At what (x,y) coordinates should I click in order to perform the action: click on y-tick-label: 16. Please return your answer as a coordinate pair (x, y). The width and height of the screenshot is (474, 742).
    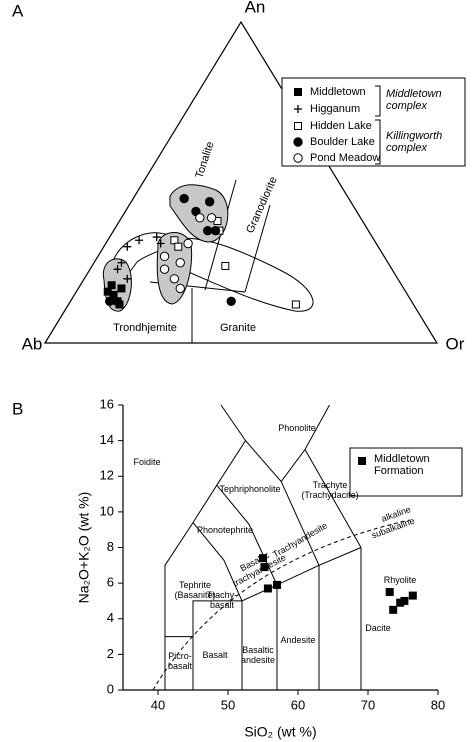
    Looking at the image, I should click on (107, 403).